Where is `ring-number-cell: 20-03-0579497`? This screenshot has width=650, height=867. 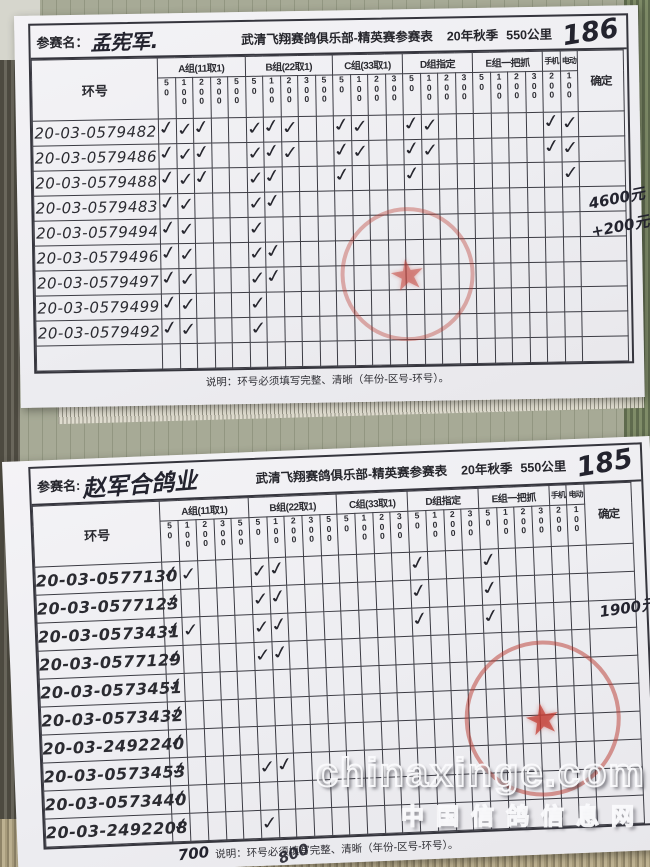 ring-number-cell: 20-03-0579497 is located at coordinates (98, 282).